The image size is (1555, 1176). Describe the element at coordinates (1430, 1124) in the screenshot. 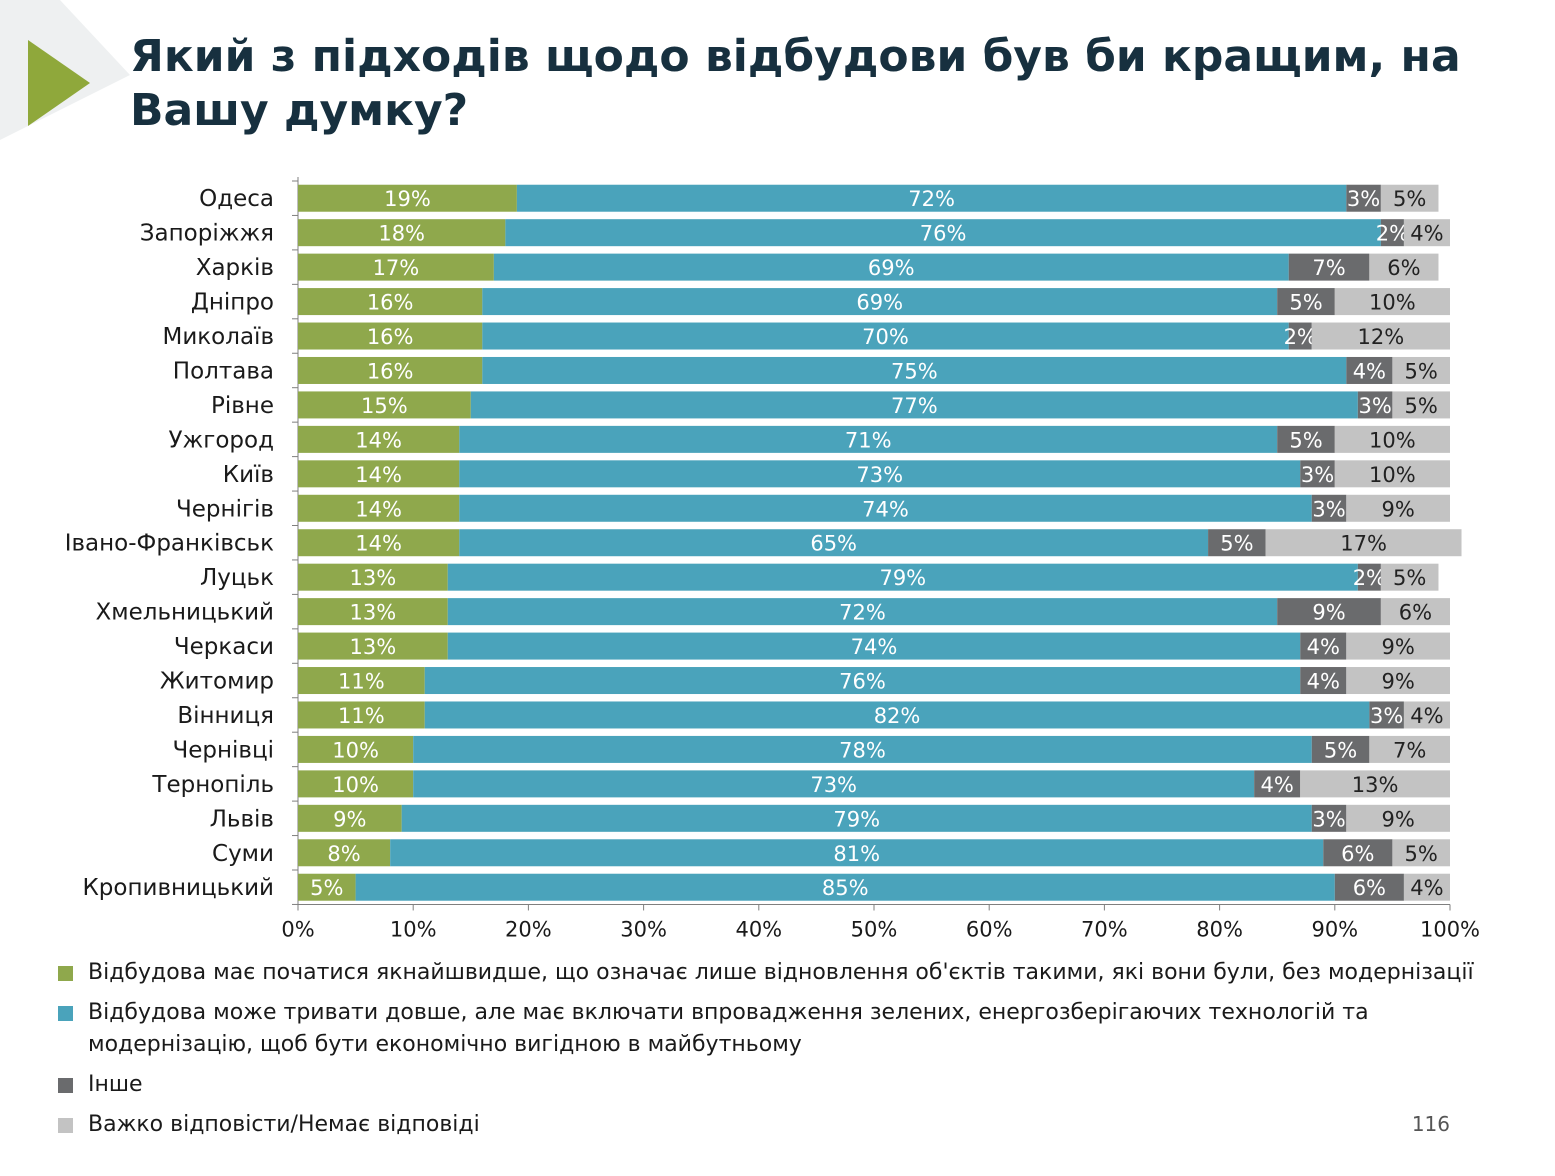

I see `page-number: 116` at that location.